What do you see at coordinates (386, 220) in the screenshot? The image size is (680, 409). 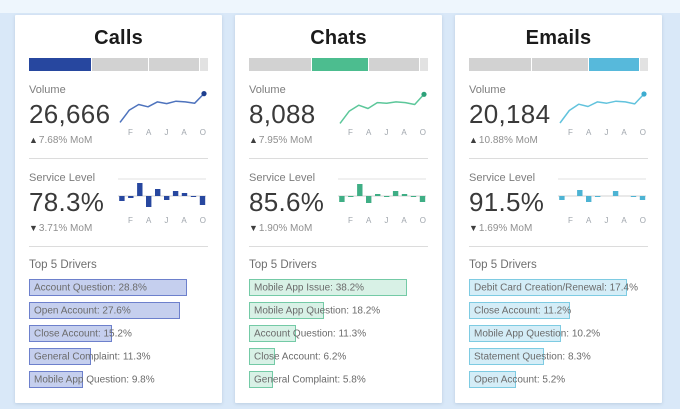 I see `month-tick-label: J` at bounding box center [386, 220].